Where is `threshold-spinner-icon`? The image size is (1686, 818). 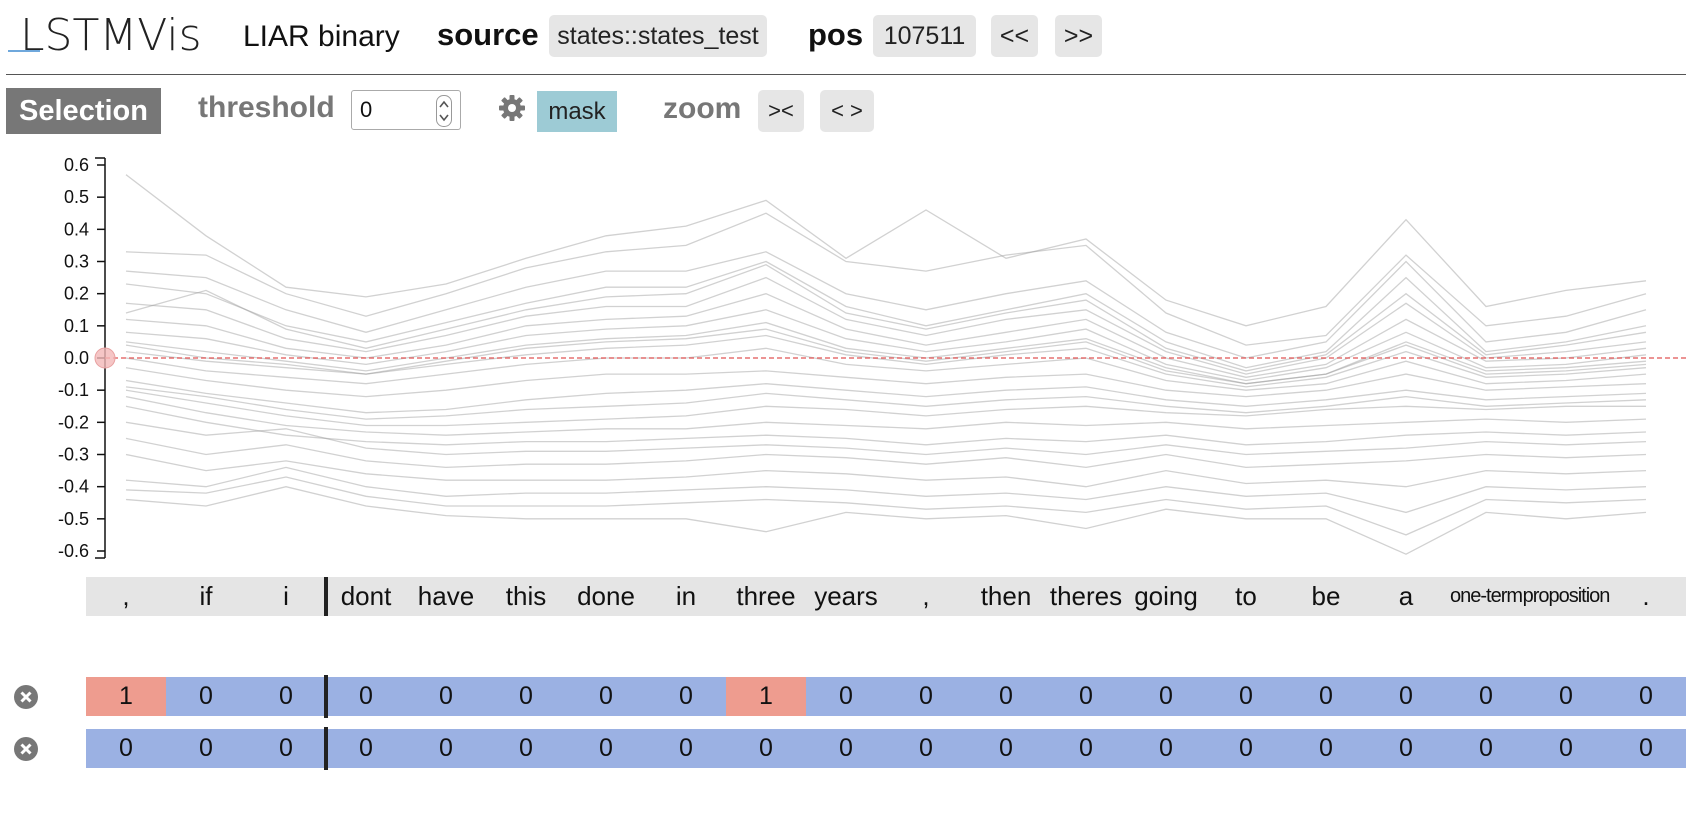
threshold-spinner-icon is located at coordinates (444, 111).